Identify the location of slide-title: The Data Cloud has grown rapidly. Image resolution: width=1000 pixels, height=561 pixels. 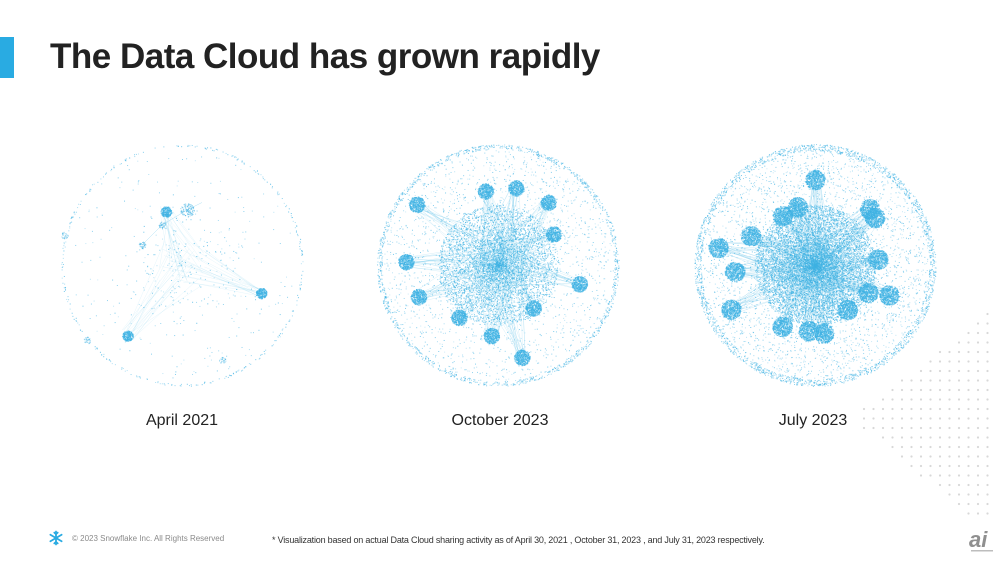
(325, 56).